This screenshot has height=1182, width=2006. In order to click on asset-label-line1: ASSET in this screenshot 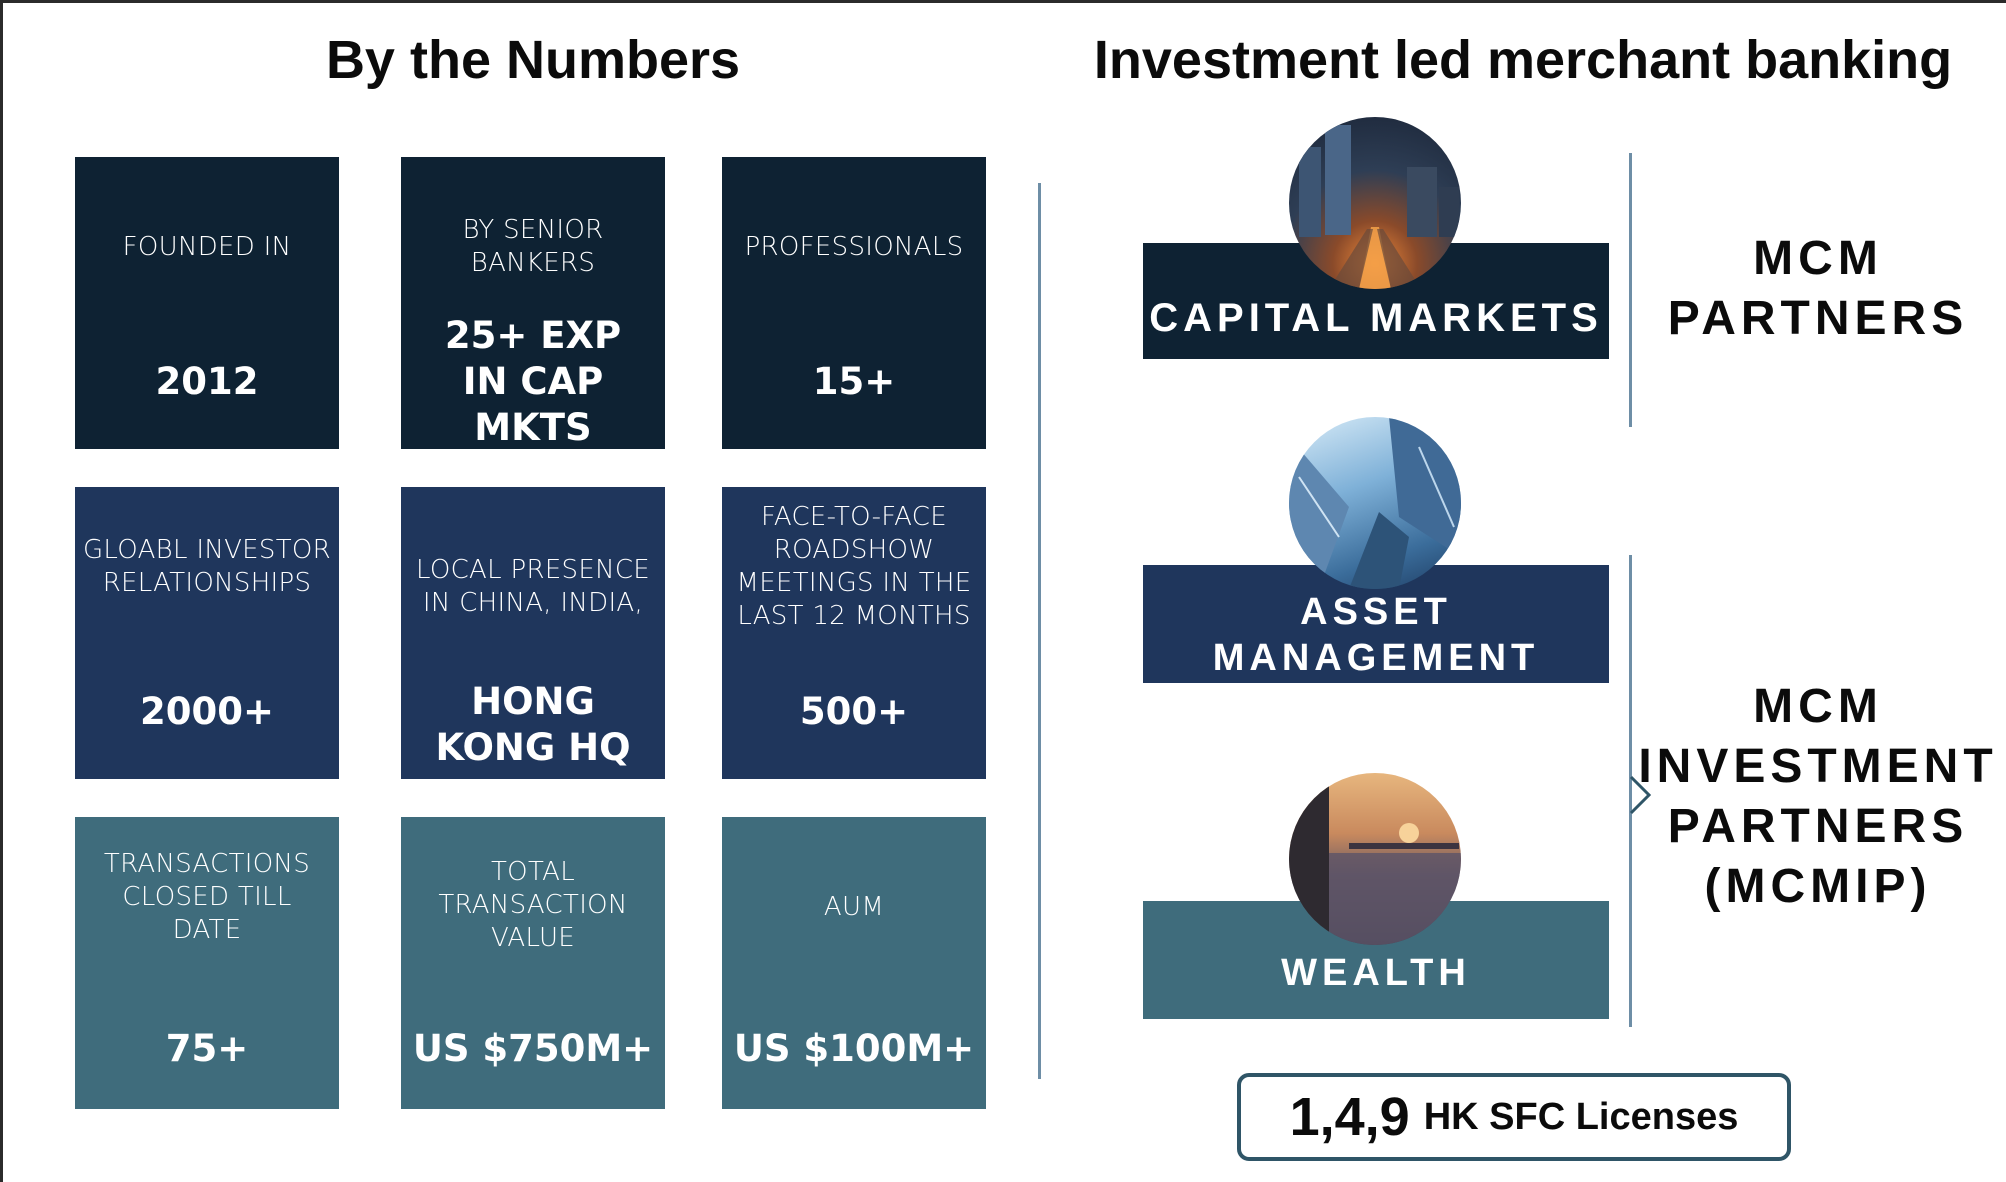, I will do `click(1376, 612)`.